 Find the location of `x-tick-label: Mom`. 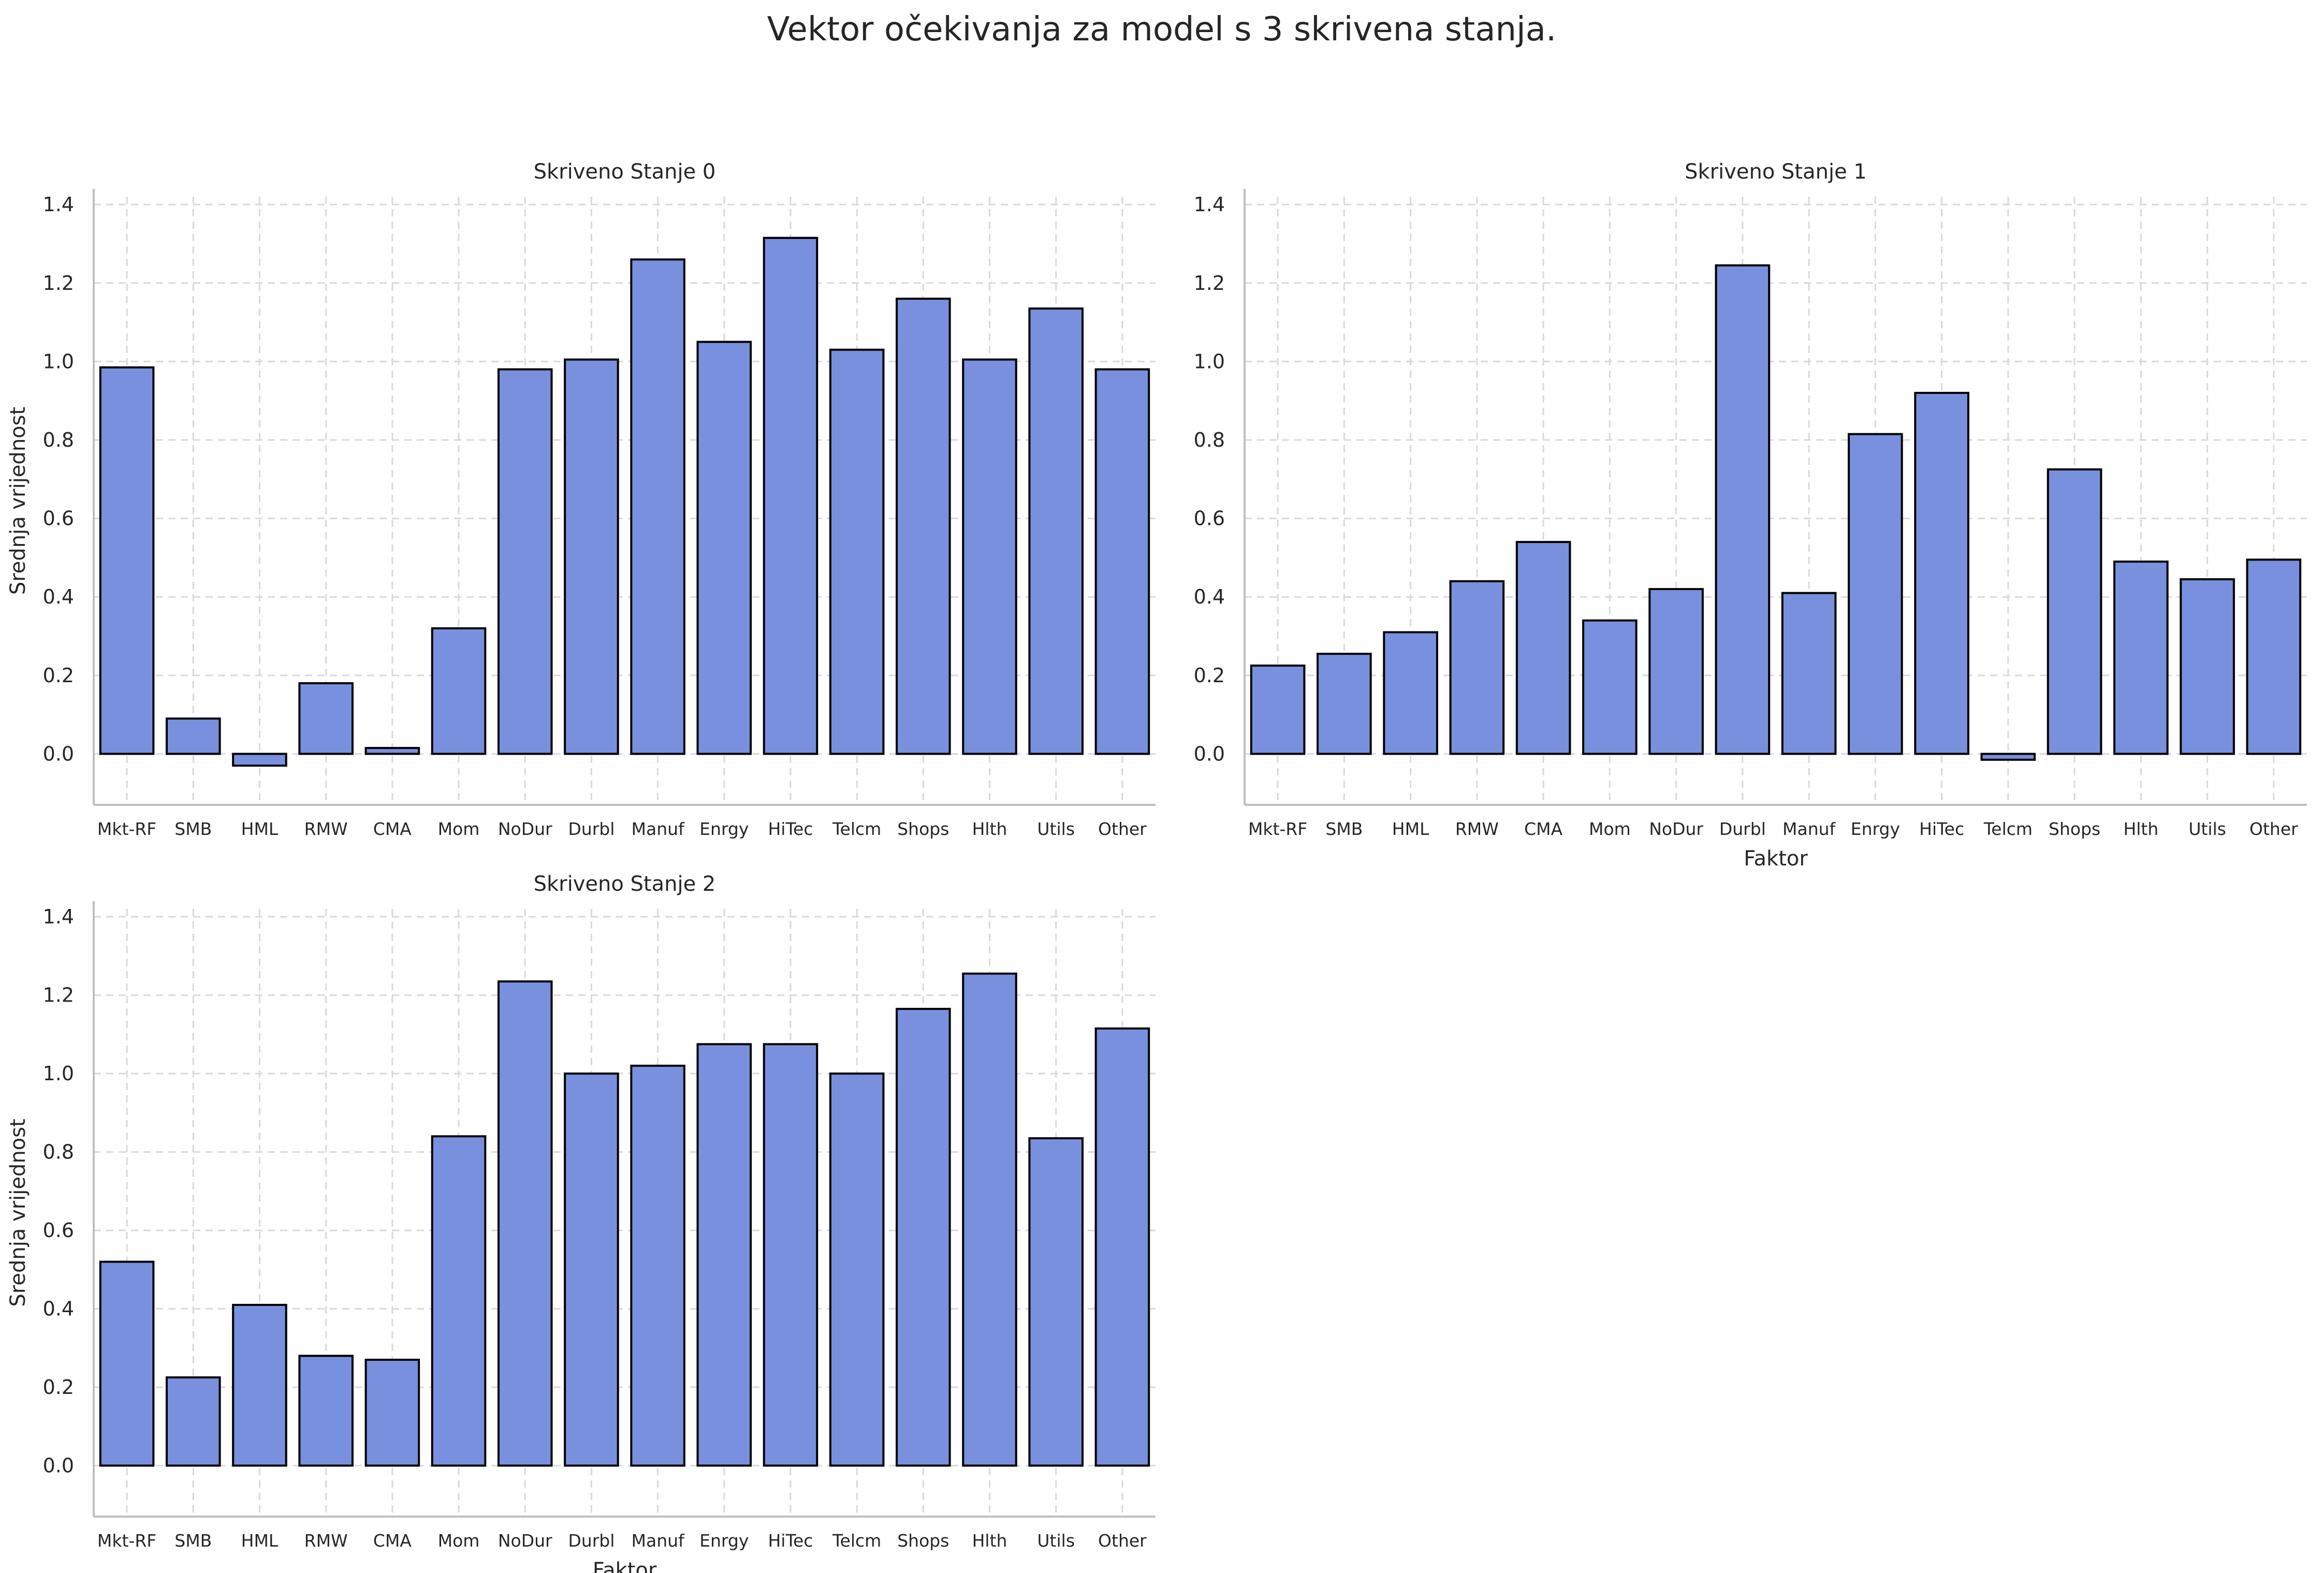

x-tick-label: Mom is located at coordinates (1610, 829).